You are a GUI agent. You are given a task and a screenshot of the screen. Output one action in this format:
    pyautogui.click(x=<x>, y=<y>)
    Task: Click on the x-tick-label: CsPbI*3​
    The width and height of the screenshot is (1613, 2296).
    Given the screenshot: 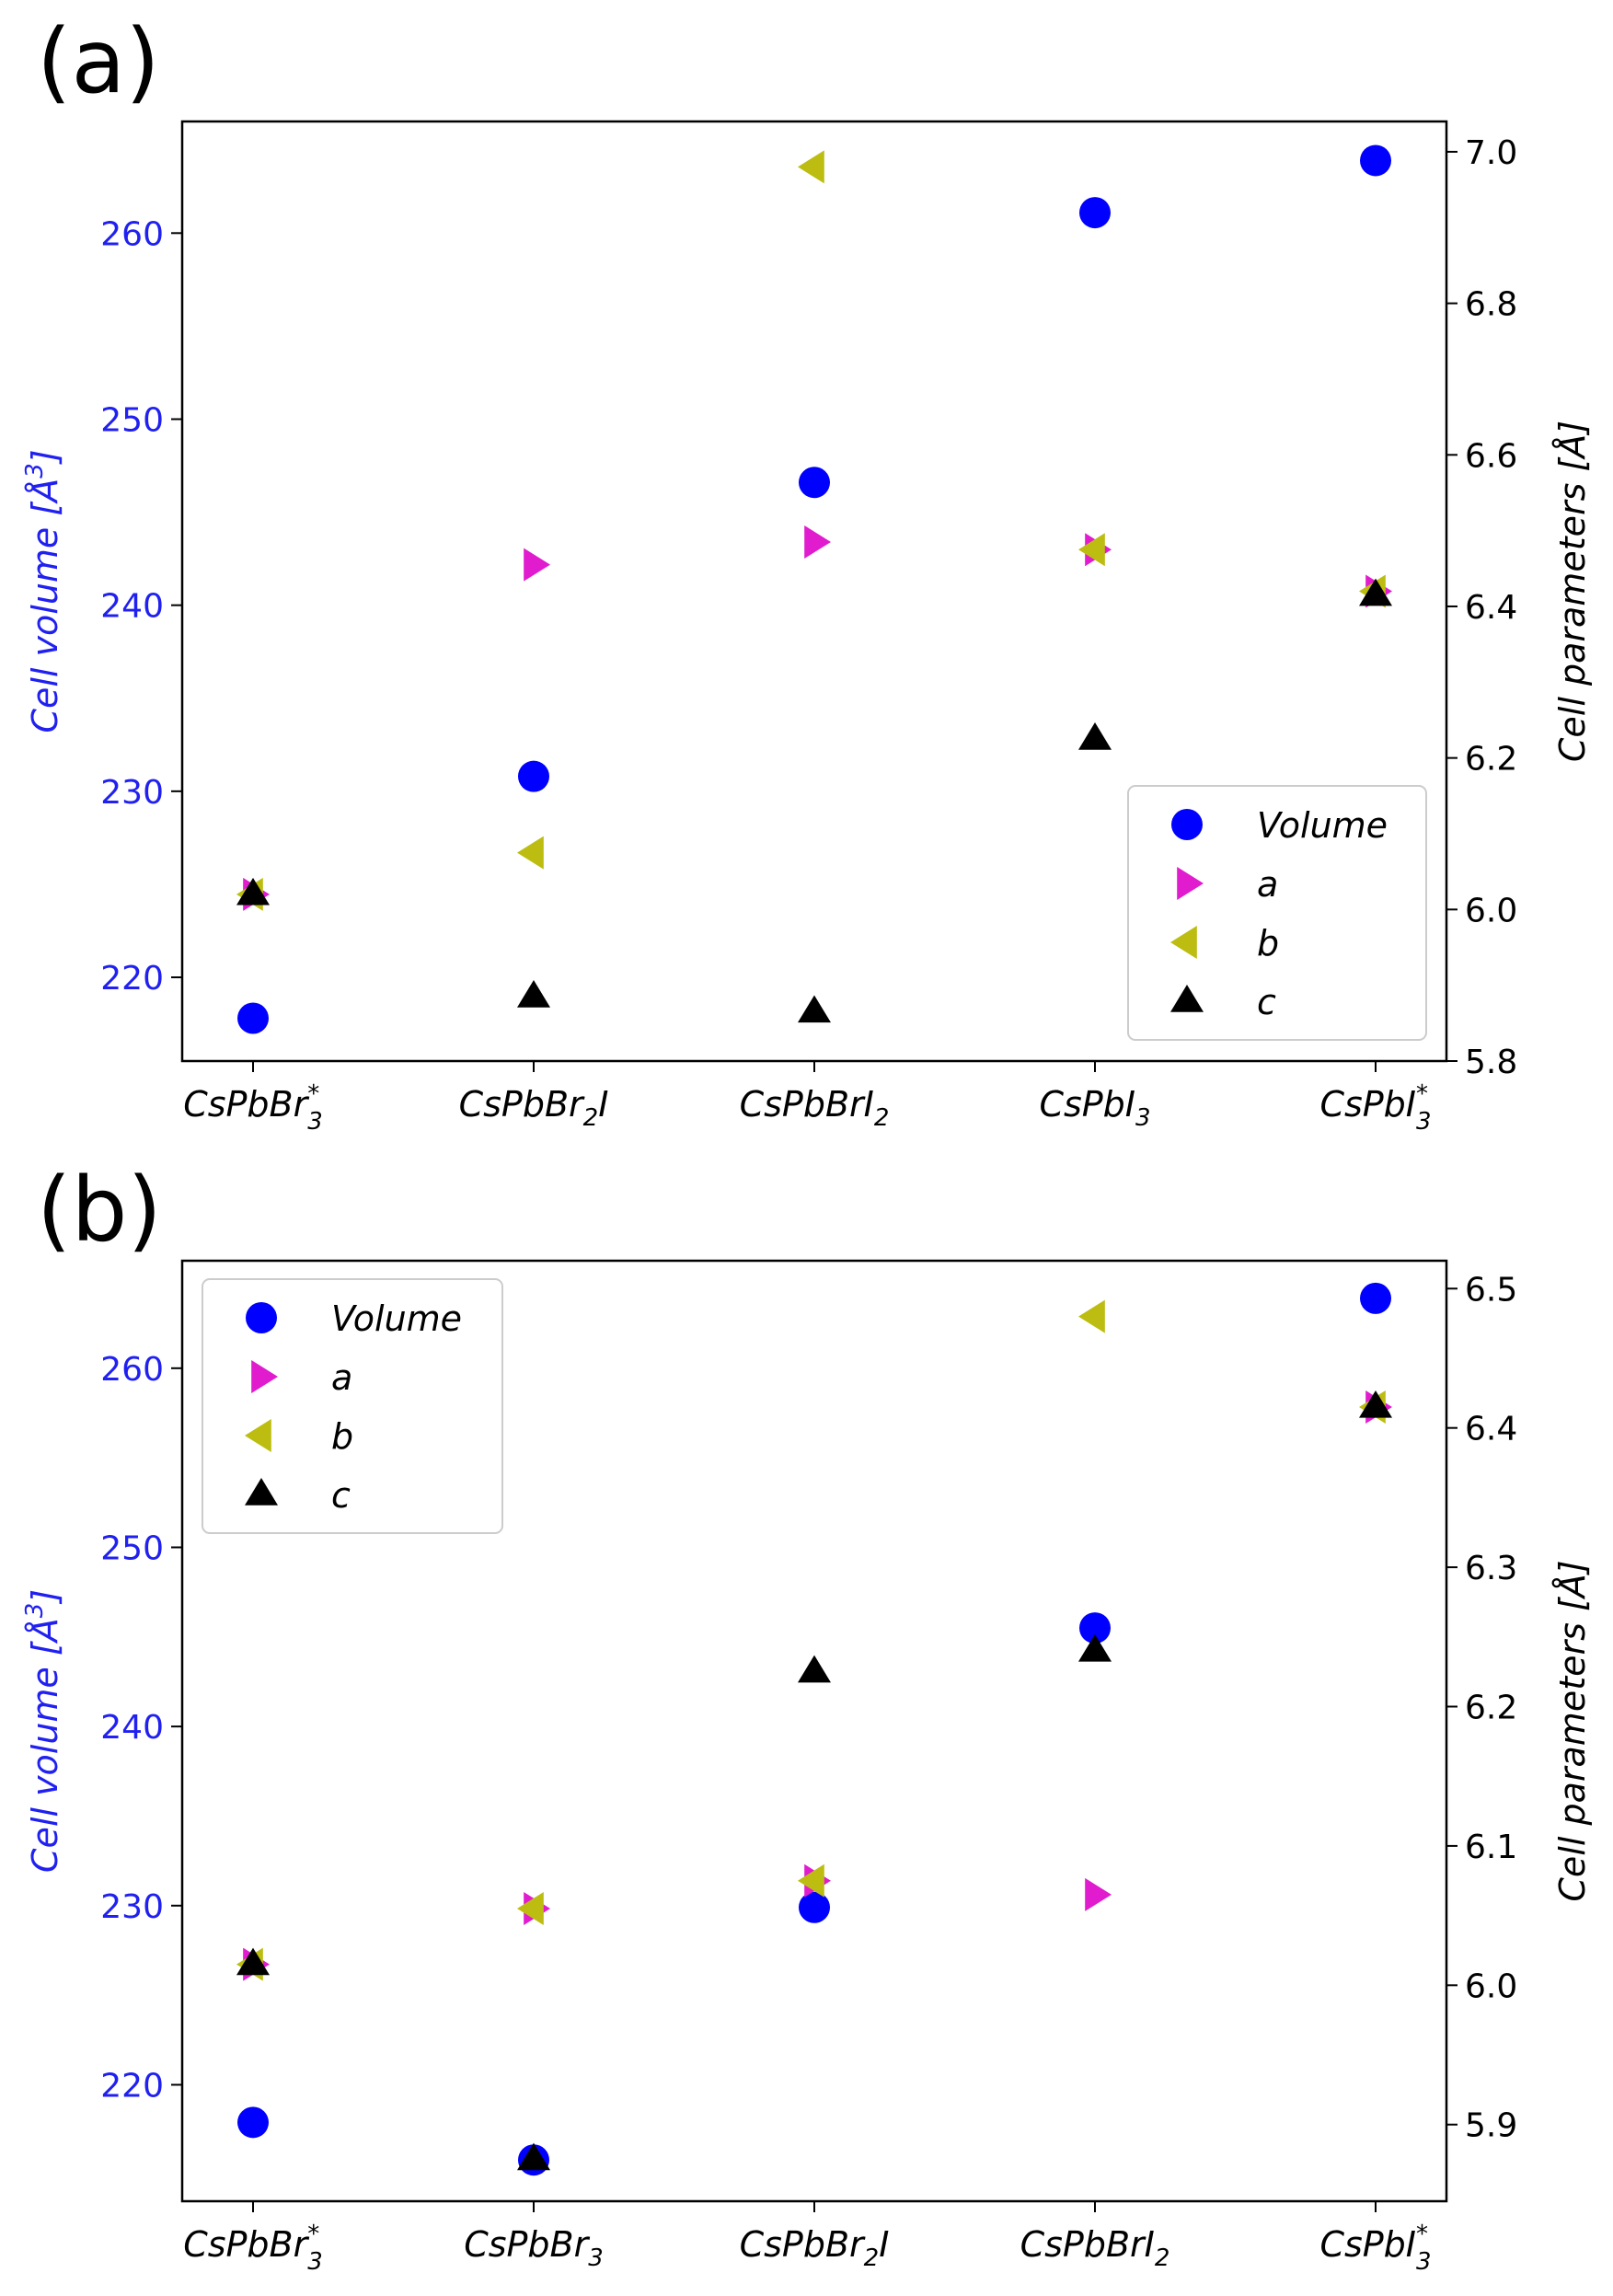 What is the action you would take?
    pyautogui.click(x=1375, y=2249)
    